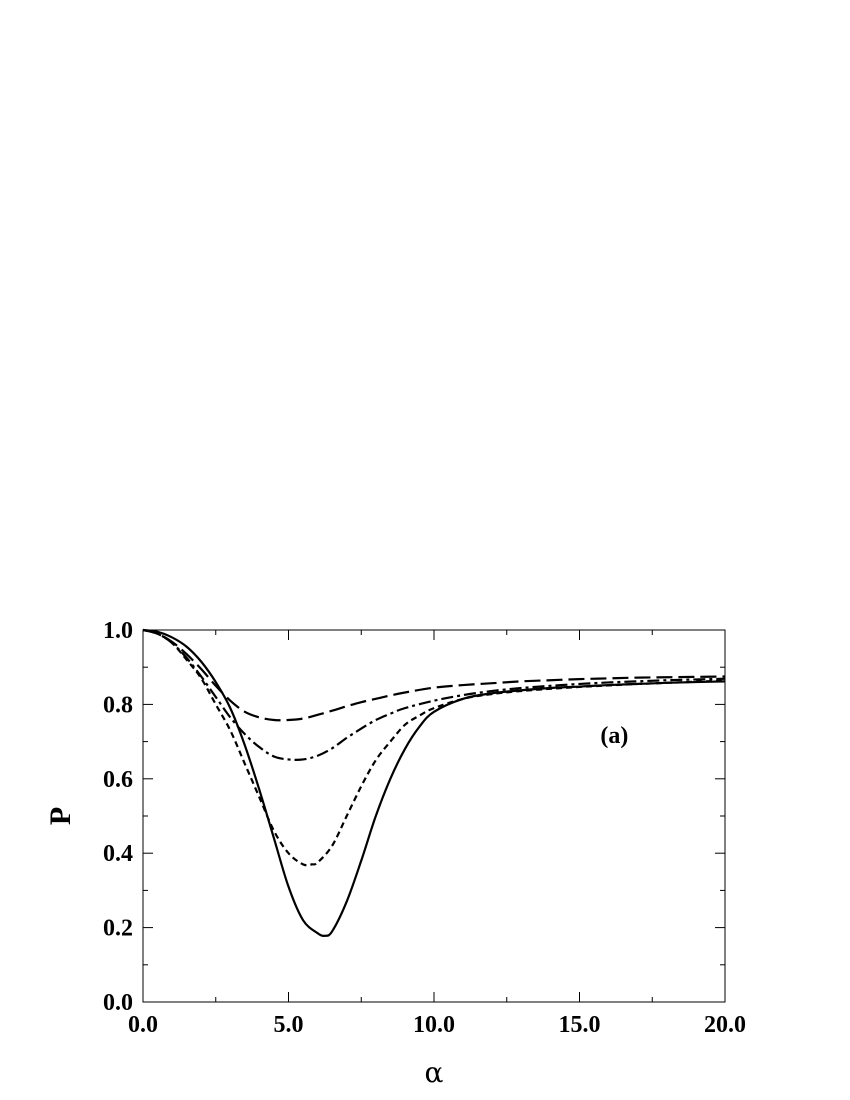 This screenshot has height=1100, width=850. I want to click on x-tick-label: 5.0, so click(289, 1025).